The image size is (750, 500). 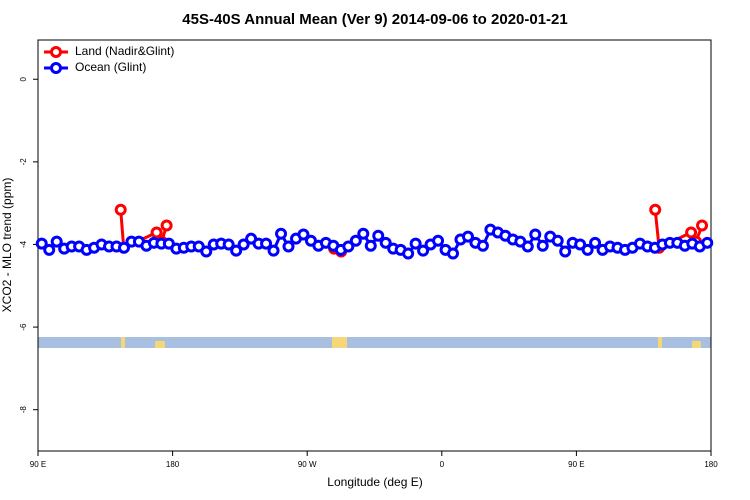 I want to click on y-tick-label: -2, so click(x=23, y=162).